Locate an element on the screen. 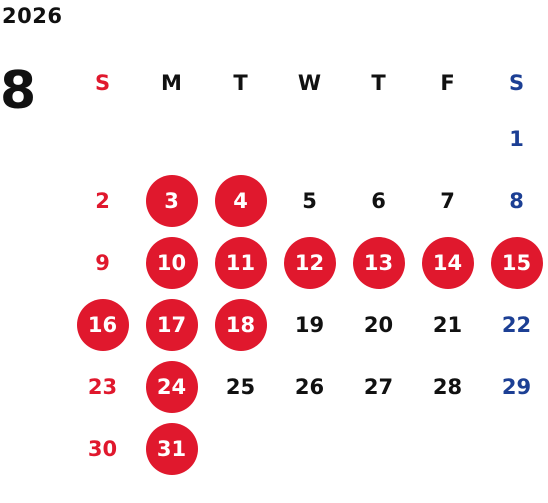 The image size is (548, 503). calendar-date: 28 is located at coordinates (447, 387).